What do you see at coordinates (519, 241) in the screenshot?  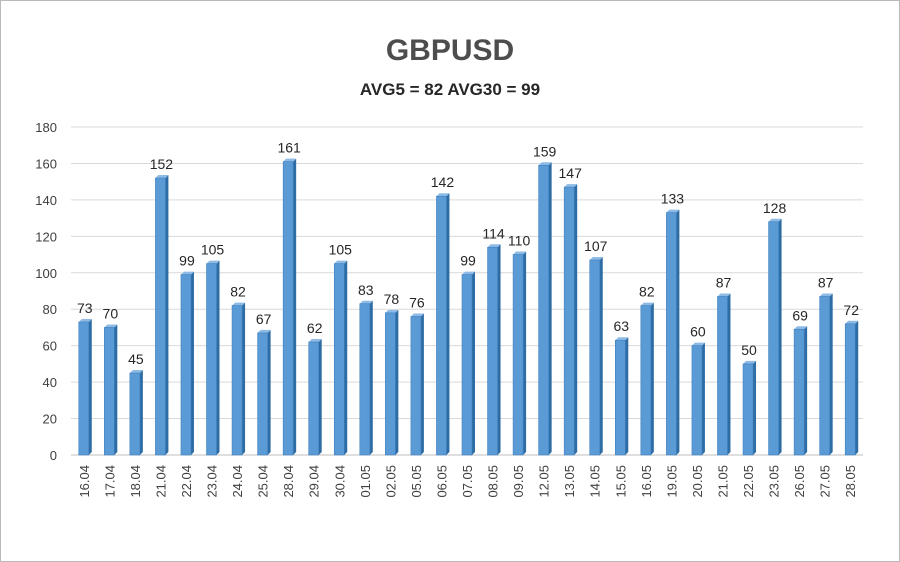 I see `data-label: 110` at bounding box center [519, 241].